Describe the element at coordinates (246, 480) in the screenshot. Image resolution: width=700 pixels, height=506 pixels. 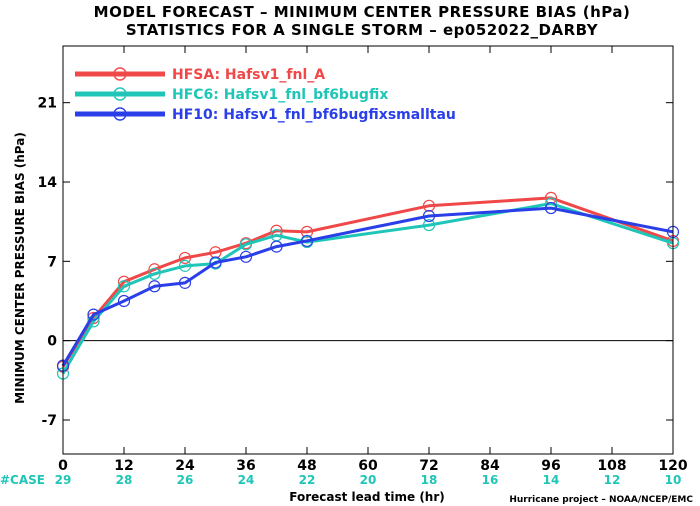
I see `case-count: 24` at that location.